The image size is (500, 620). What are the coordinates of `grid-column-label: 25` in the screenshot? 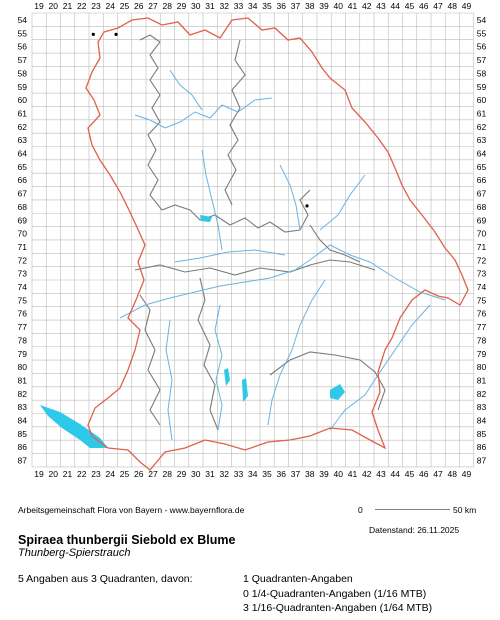 It's located at (125, 474).